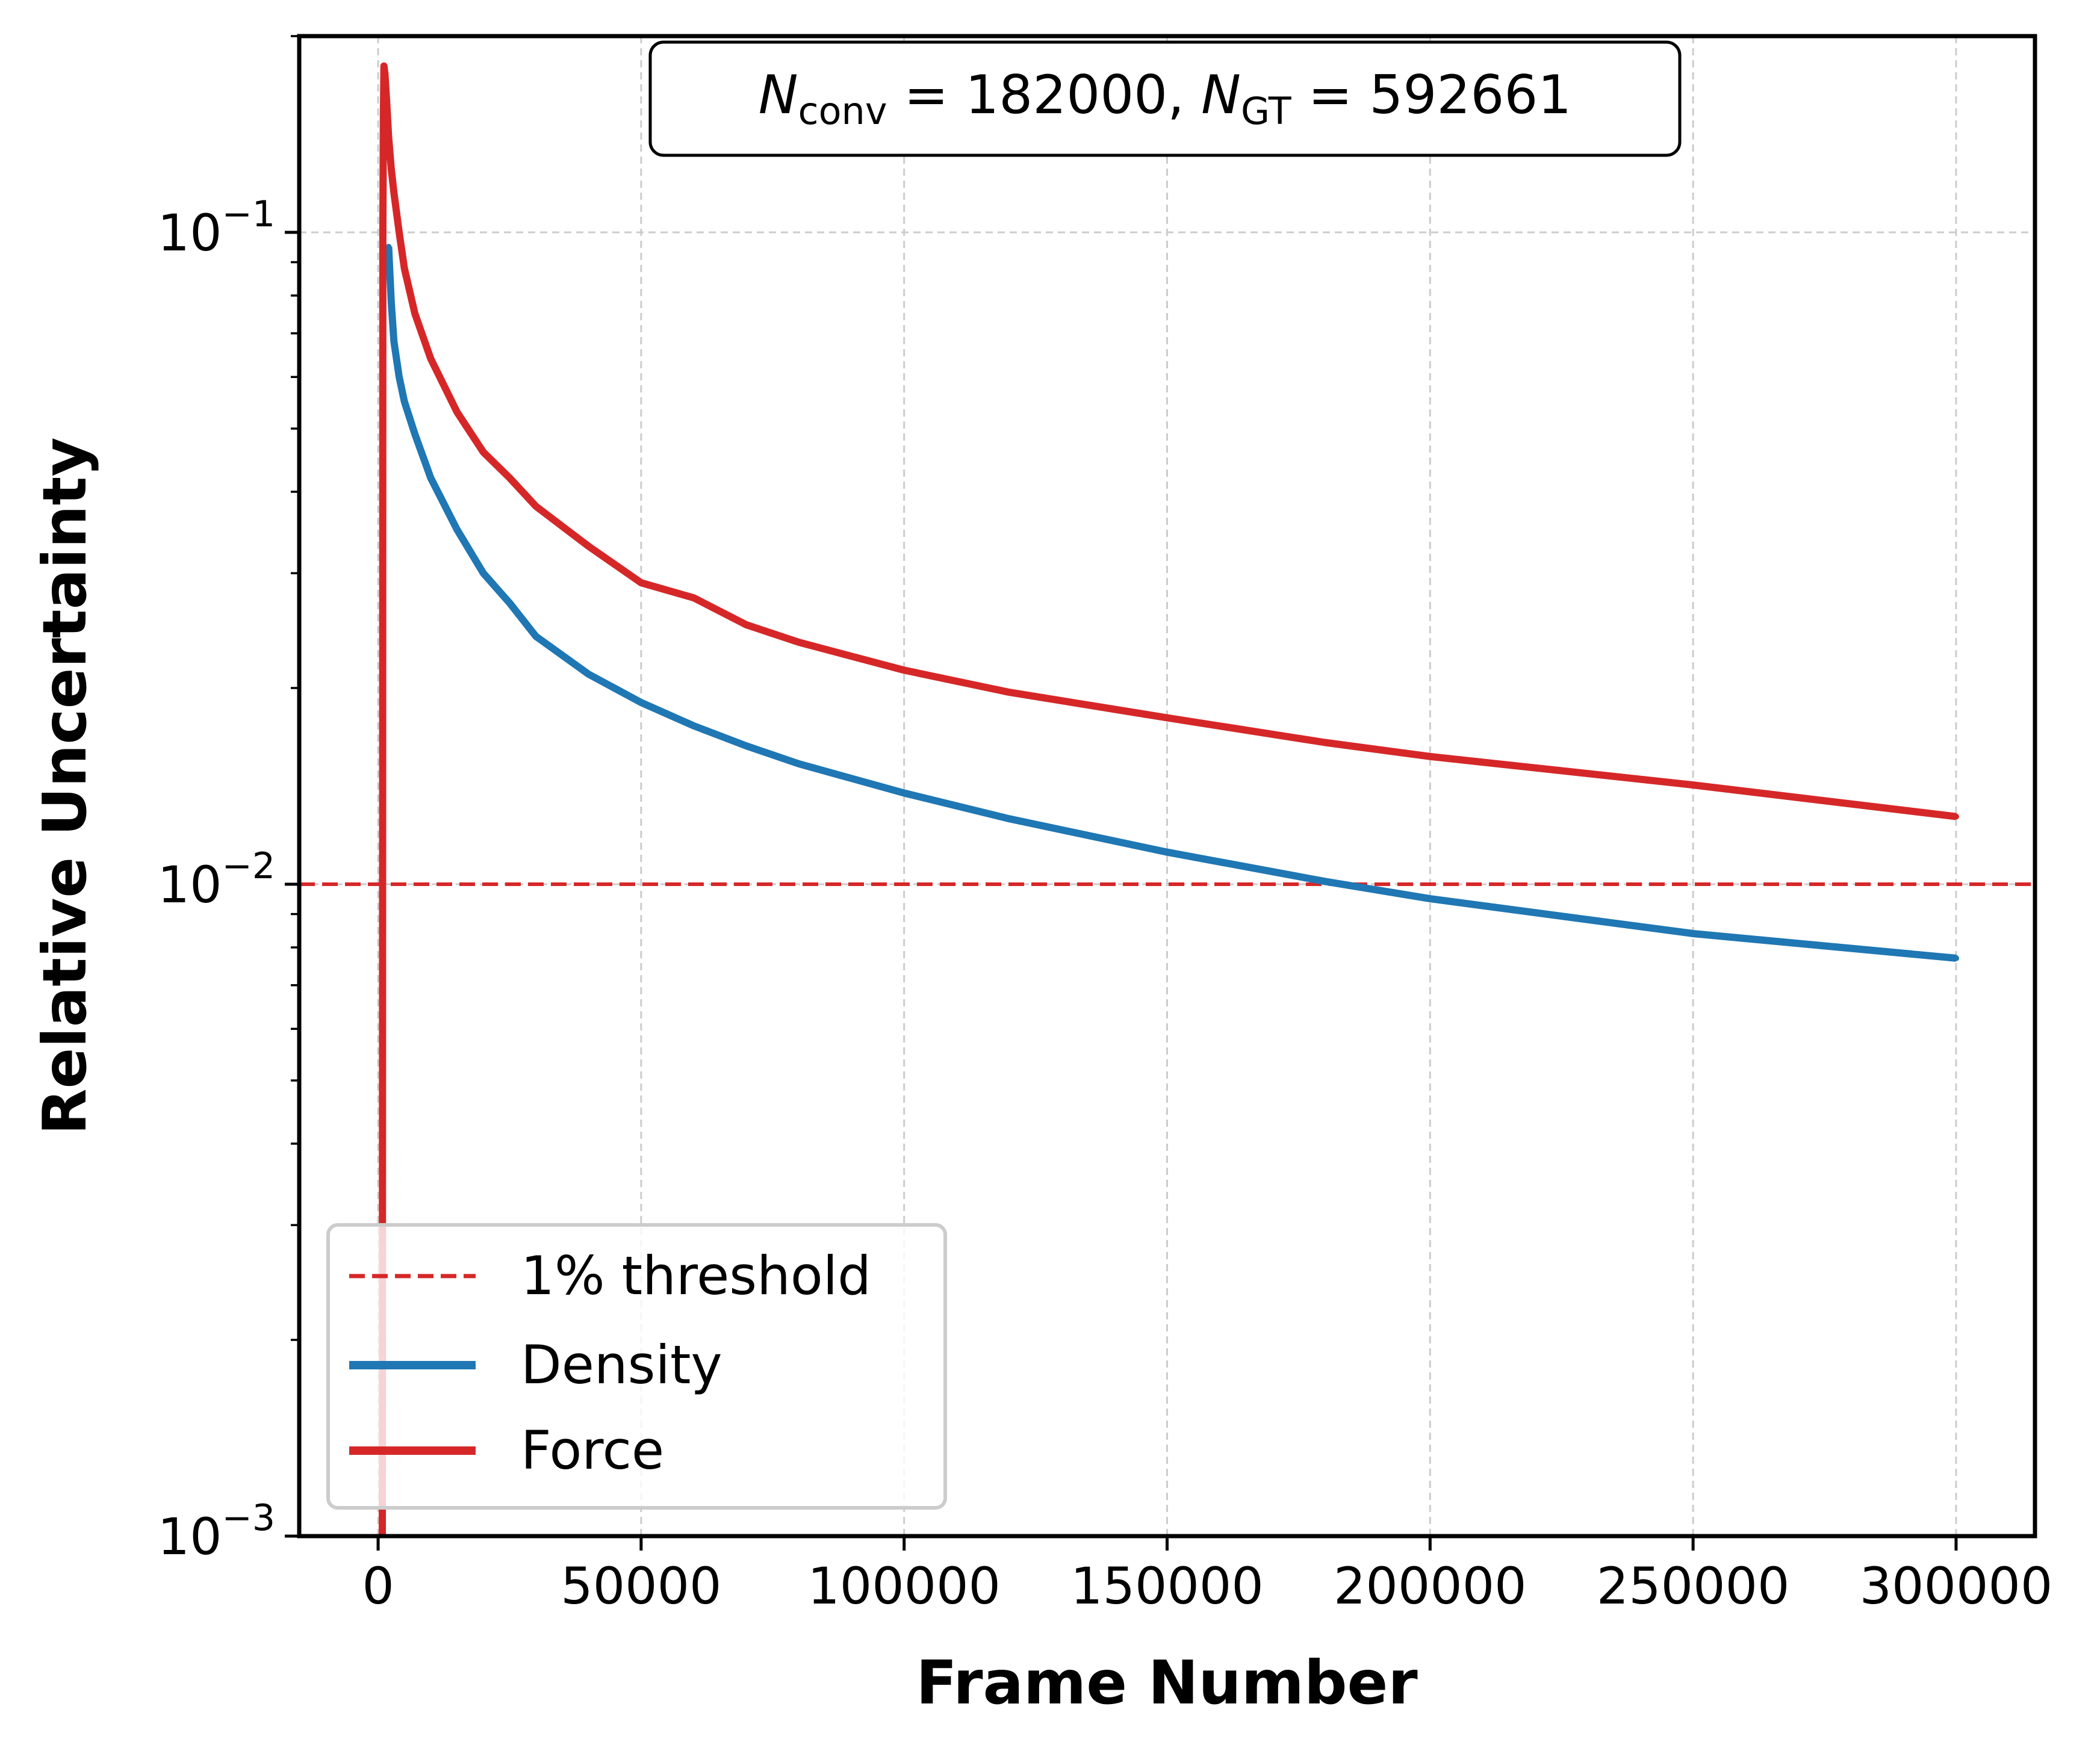  What do you see at coordinates (621, 1365) in the screenshot?
I see `legend-density-label: Density` at bounding box center [621, 1365].